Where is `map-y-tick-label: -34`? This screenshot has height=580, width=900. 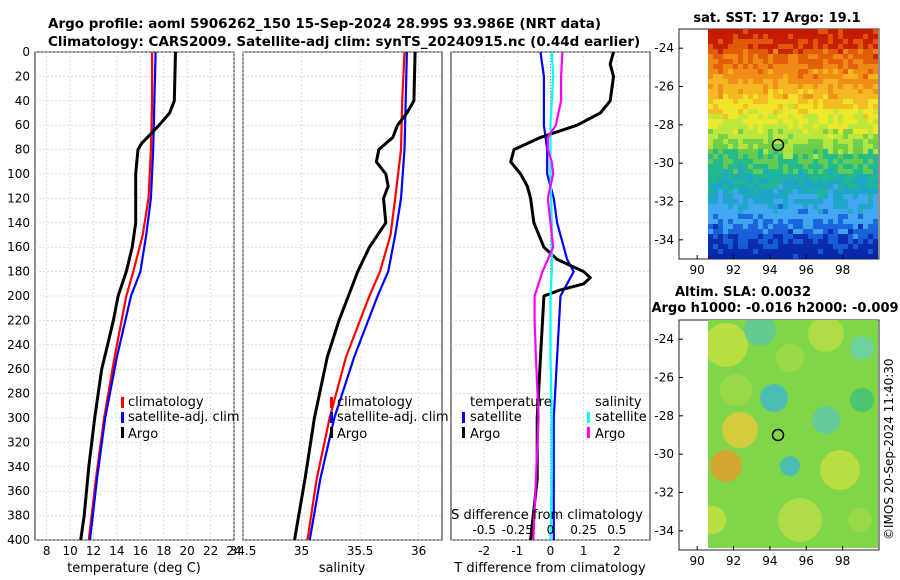
map-y-tick-label: -34 is located at coordinates (664, 240).